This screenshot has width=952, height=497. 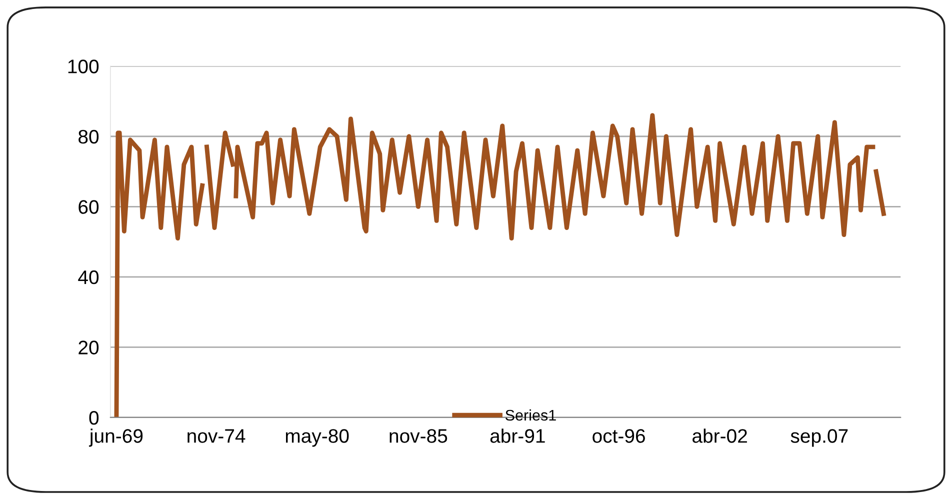 What do you see at coordinates (217, 436) in the screenshot?
I see `x-tick-label: nov-74` at bounding box center [217, 436].